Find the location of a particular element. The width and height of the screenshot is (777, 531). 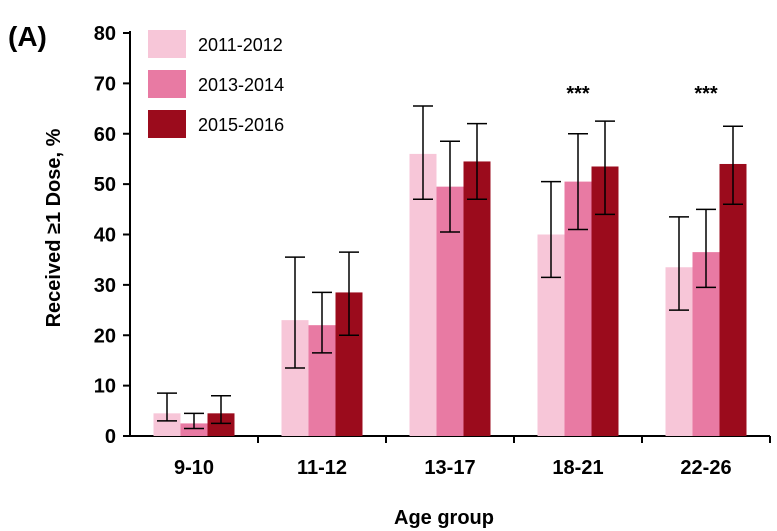

bar-2013-2014 is located at coordinates (194, 429).